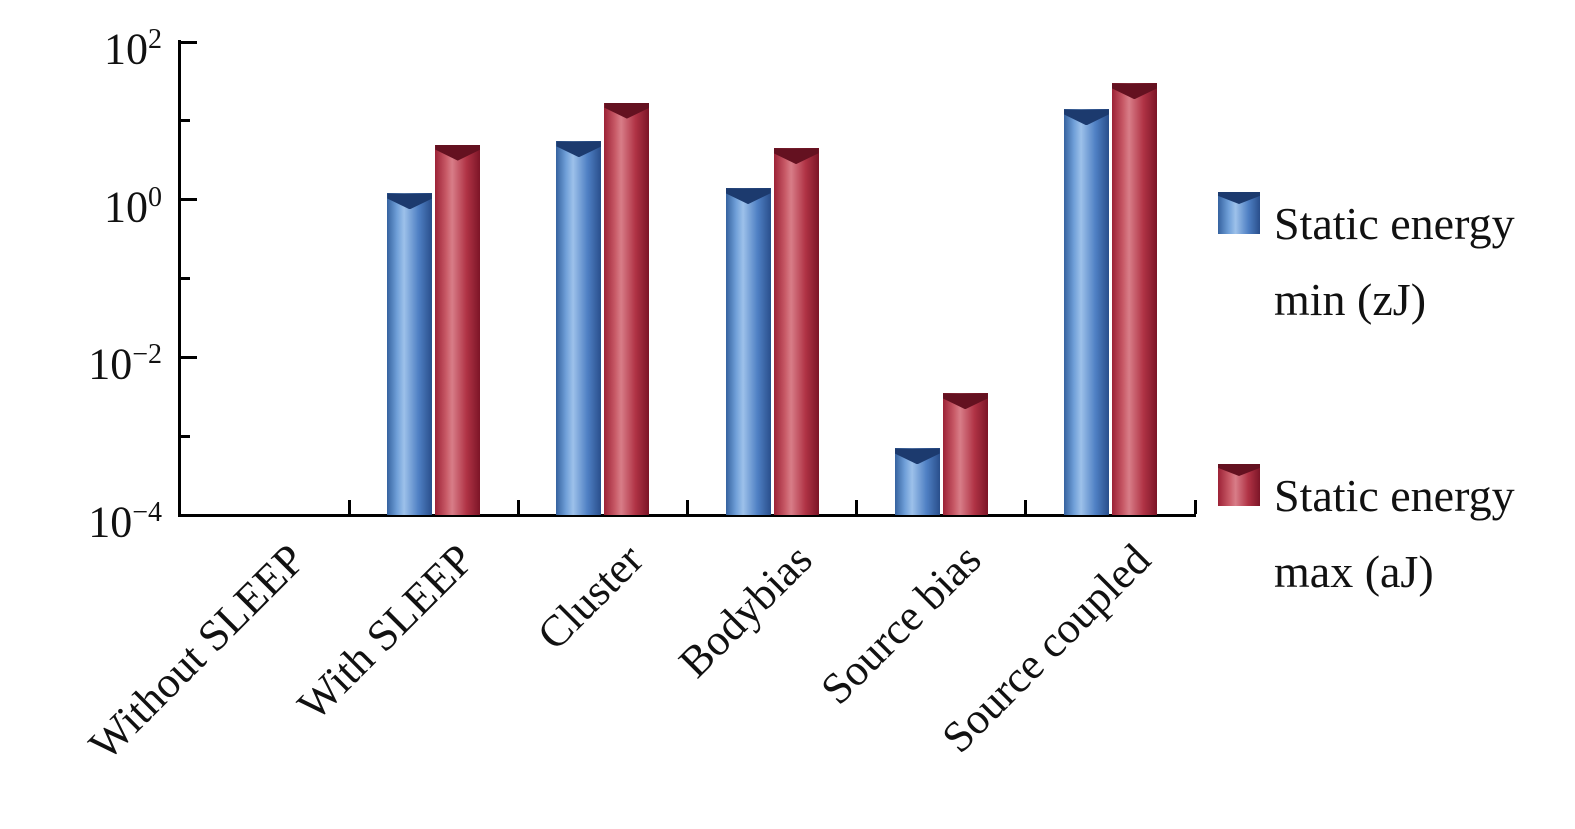  What do you see at coordinates (590, 597) in the screenshot?
I see `x-axis-category-label: Cluster` at bounding box center [590, 597].